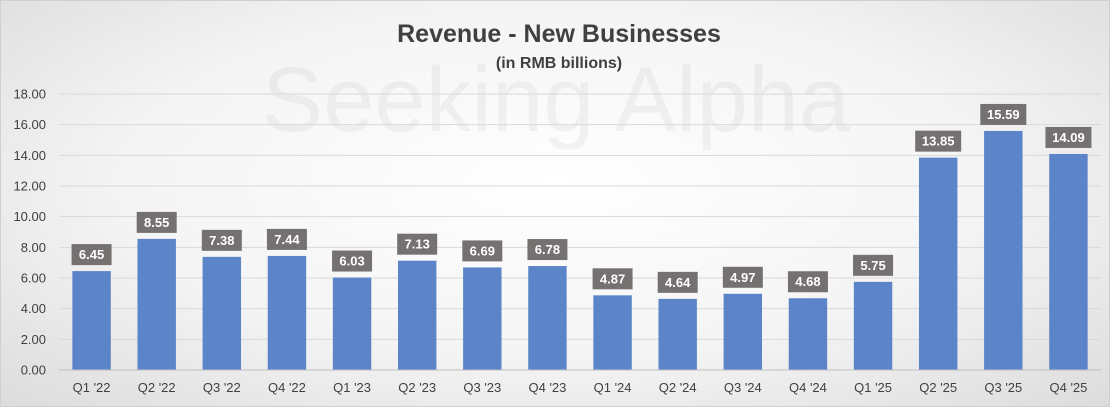 This screenshot has width=1110, height=411. Describe the element at coordinates (482, 387) in the screenshot. I see `x-tick-label: Q3 '23` at that location.